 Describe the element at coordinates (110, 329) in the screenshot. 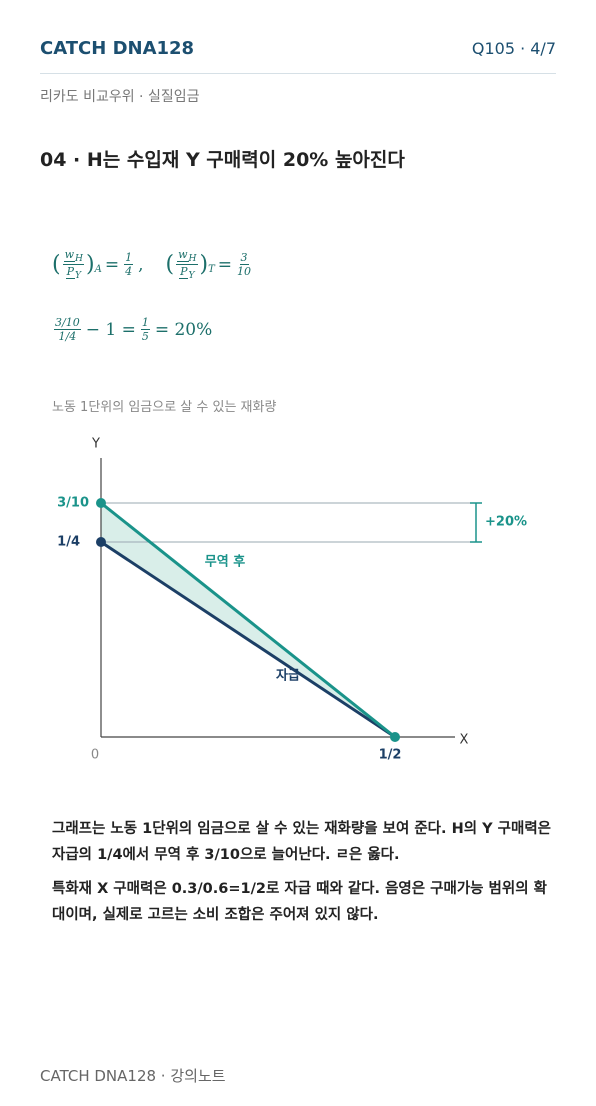

I see `sym: − 1 =` at that location.